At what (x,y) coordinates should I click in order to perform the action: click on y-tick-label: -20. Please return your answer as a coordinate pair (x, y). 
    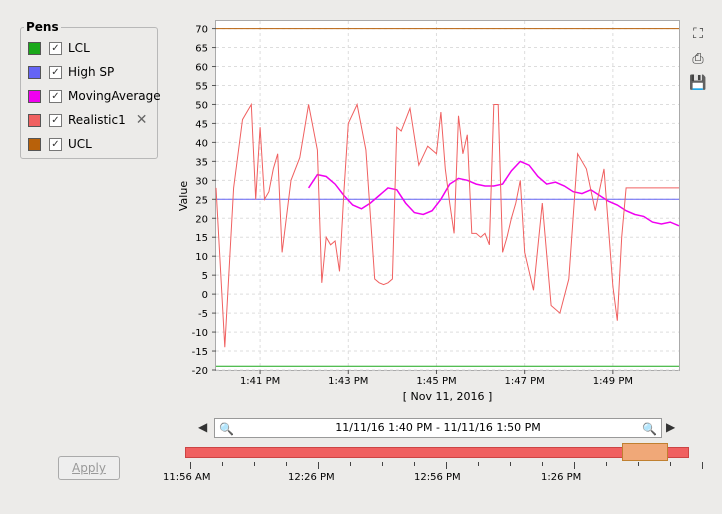
    Looking at the image, I should click on (200, 371).